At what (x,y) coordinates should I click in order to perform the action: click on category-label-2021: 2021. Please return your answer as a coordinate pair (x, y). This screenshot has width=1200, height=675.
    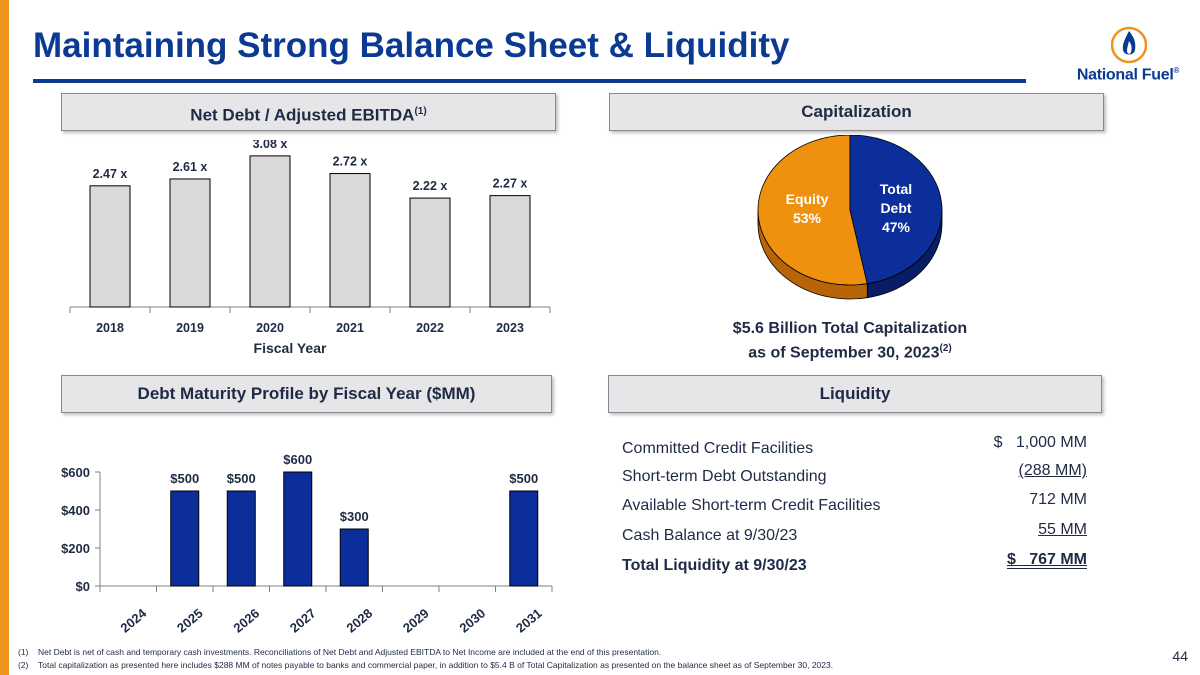
    Looking at the image, I should click on (350, 328).